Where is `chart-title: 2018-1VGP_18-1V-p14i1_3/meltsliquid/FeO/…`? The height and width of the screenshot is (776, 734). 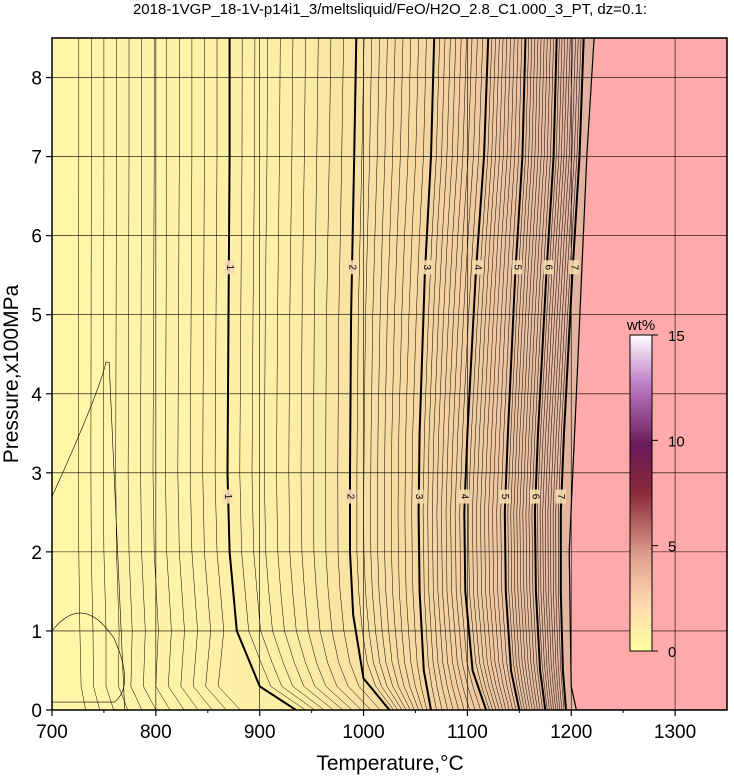 chart-title: 2018-1VGP_18-1V-p14i1_3/meltsliquid/FeO/… is located at coordinates (390, 9).